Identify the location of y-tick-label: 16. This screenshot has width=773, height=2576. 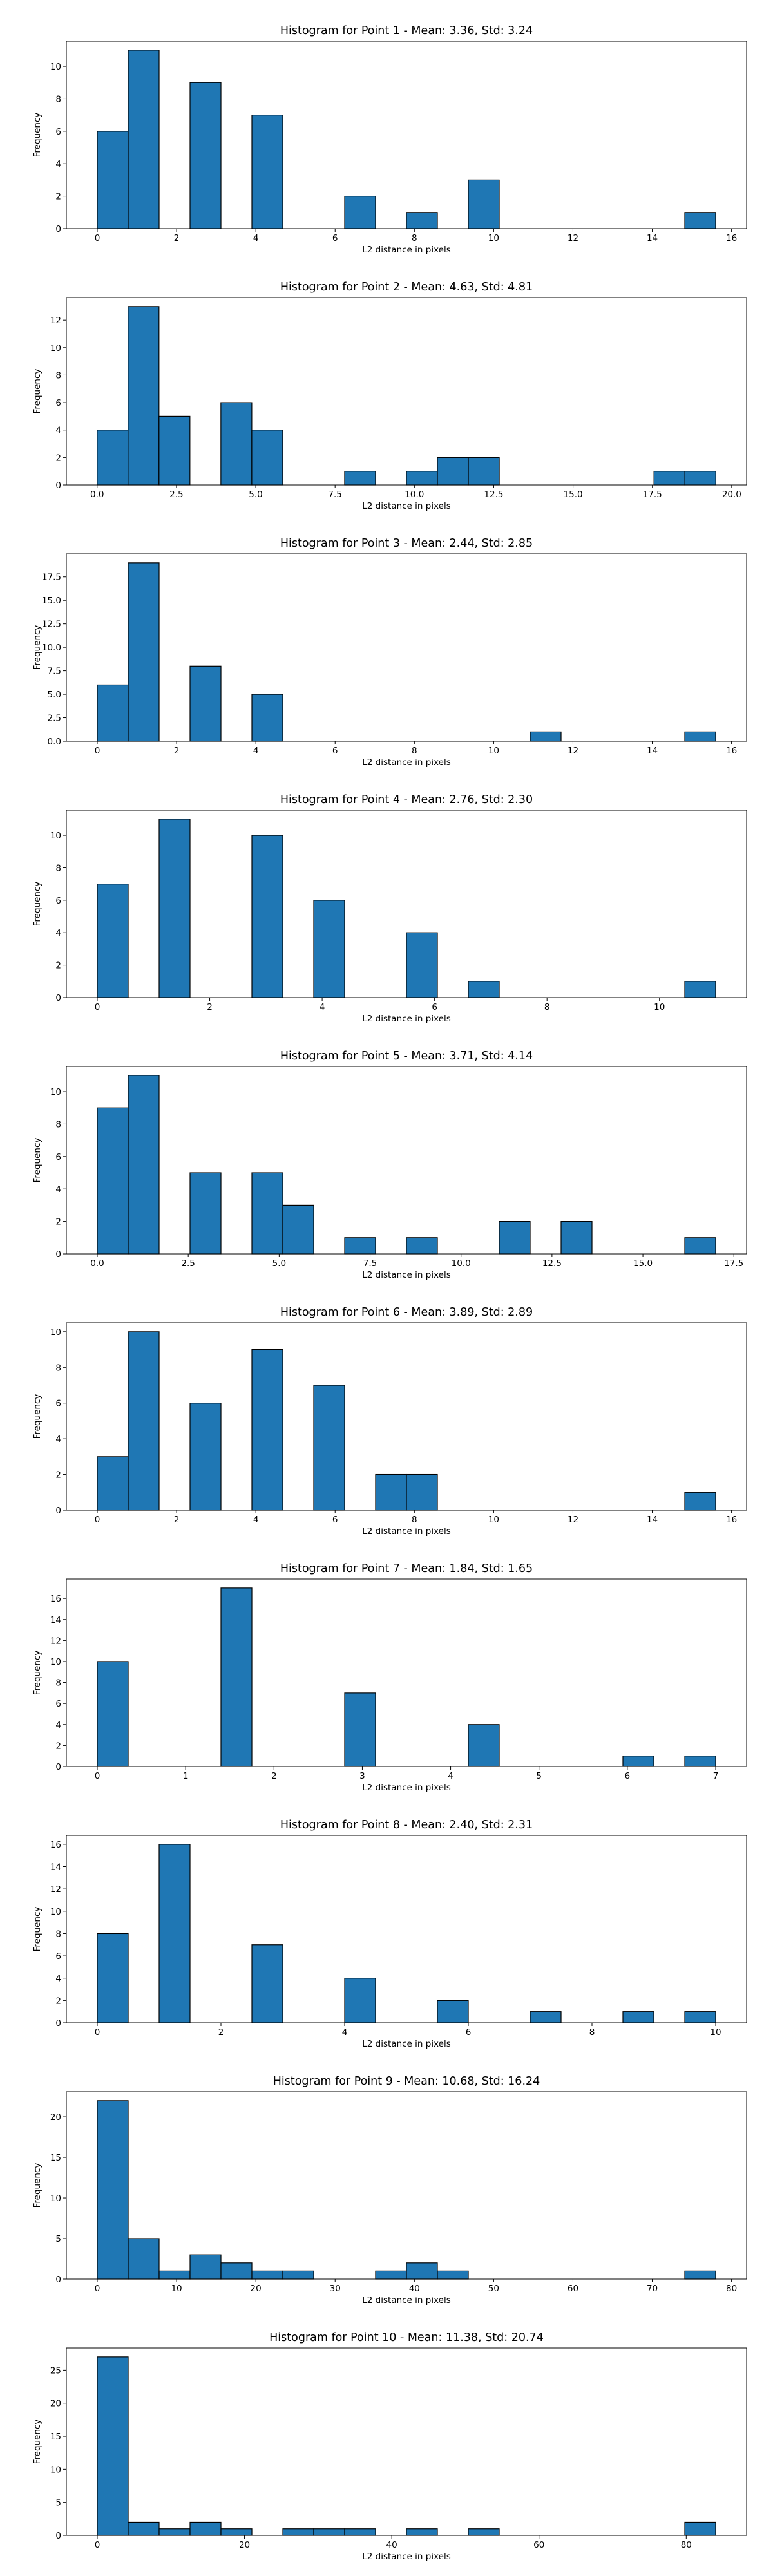
(55, 1599).